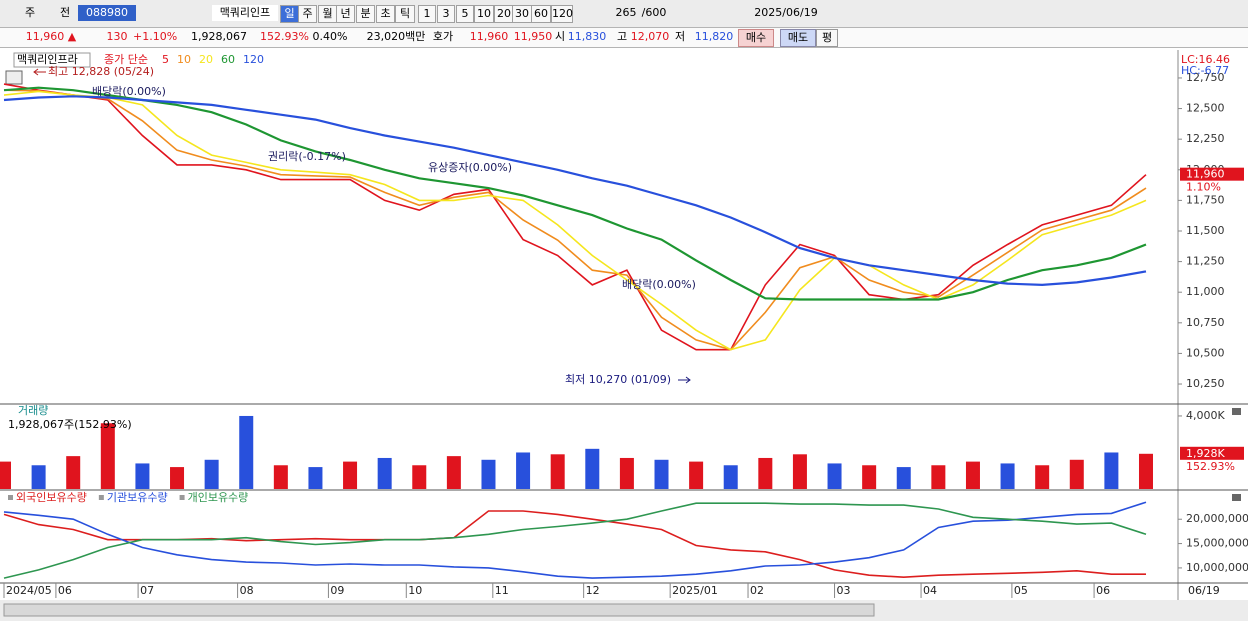 This screenshot has height=621, width=1248. Describe the element at coordinates (1205, 261) in the screenshot. I see `y-tick-label: 11,250` at that location.